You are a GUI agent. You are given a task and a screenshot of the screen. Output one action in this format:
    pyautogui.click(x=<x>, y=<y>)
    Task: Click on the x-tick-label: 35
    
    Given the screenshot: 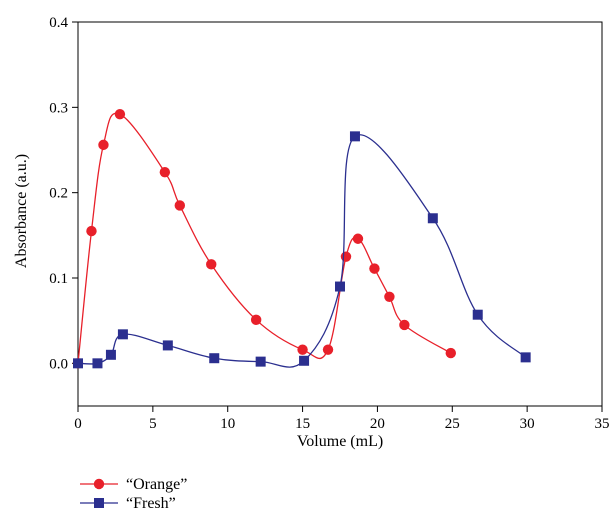 What is the action you would take?
    pyautogui.click(x=602, y=424)
    